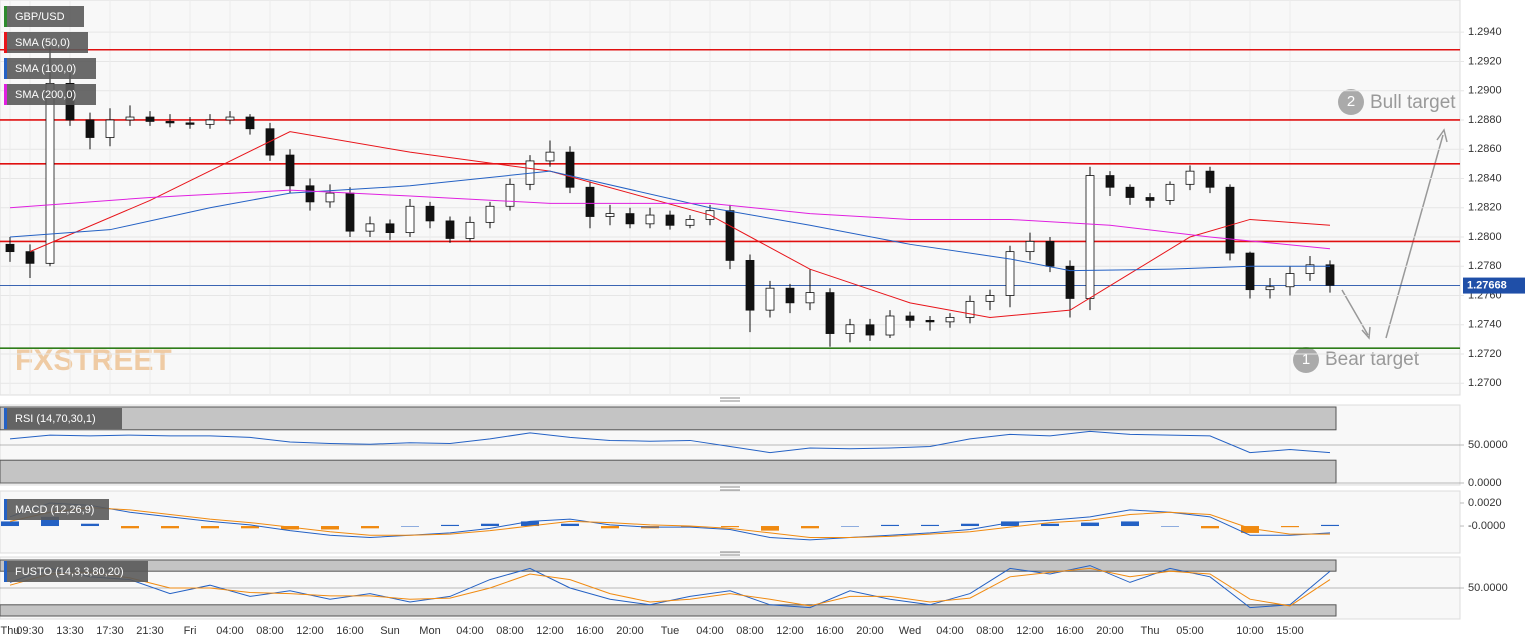 Image resolution: width=1531 pixels, height=643 pixels. I want to click on watermark: FXSTREET, so click(93, 360).